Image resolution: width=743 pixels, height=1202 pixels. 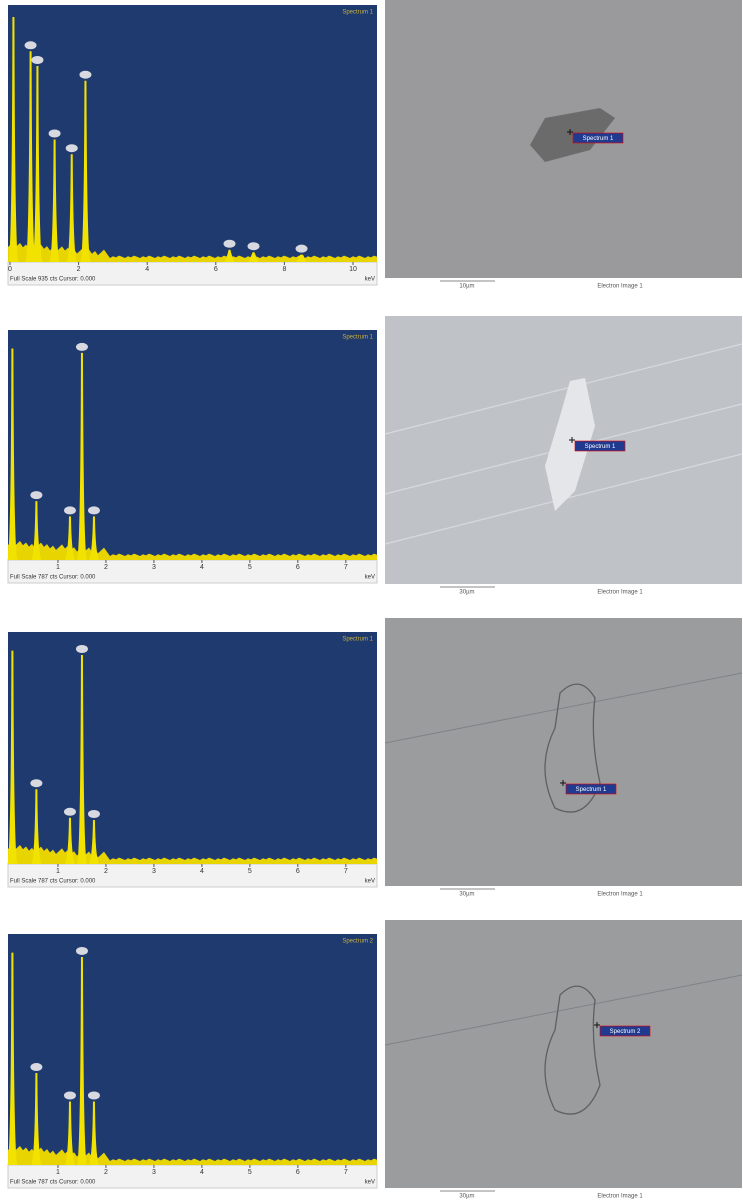 I want to click on image-caption: Electron Image 1, so click(x=620, y=593).